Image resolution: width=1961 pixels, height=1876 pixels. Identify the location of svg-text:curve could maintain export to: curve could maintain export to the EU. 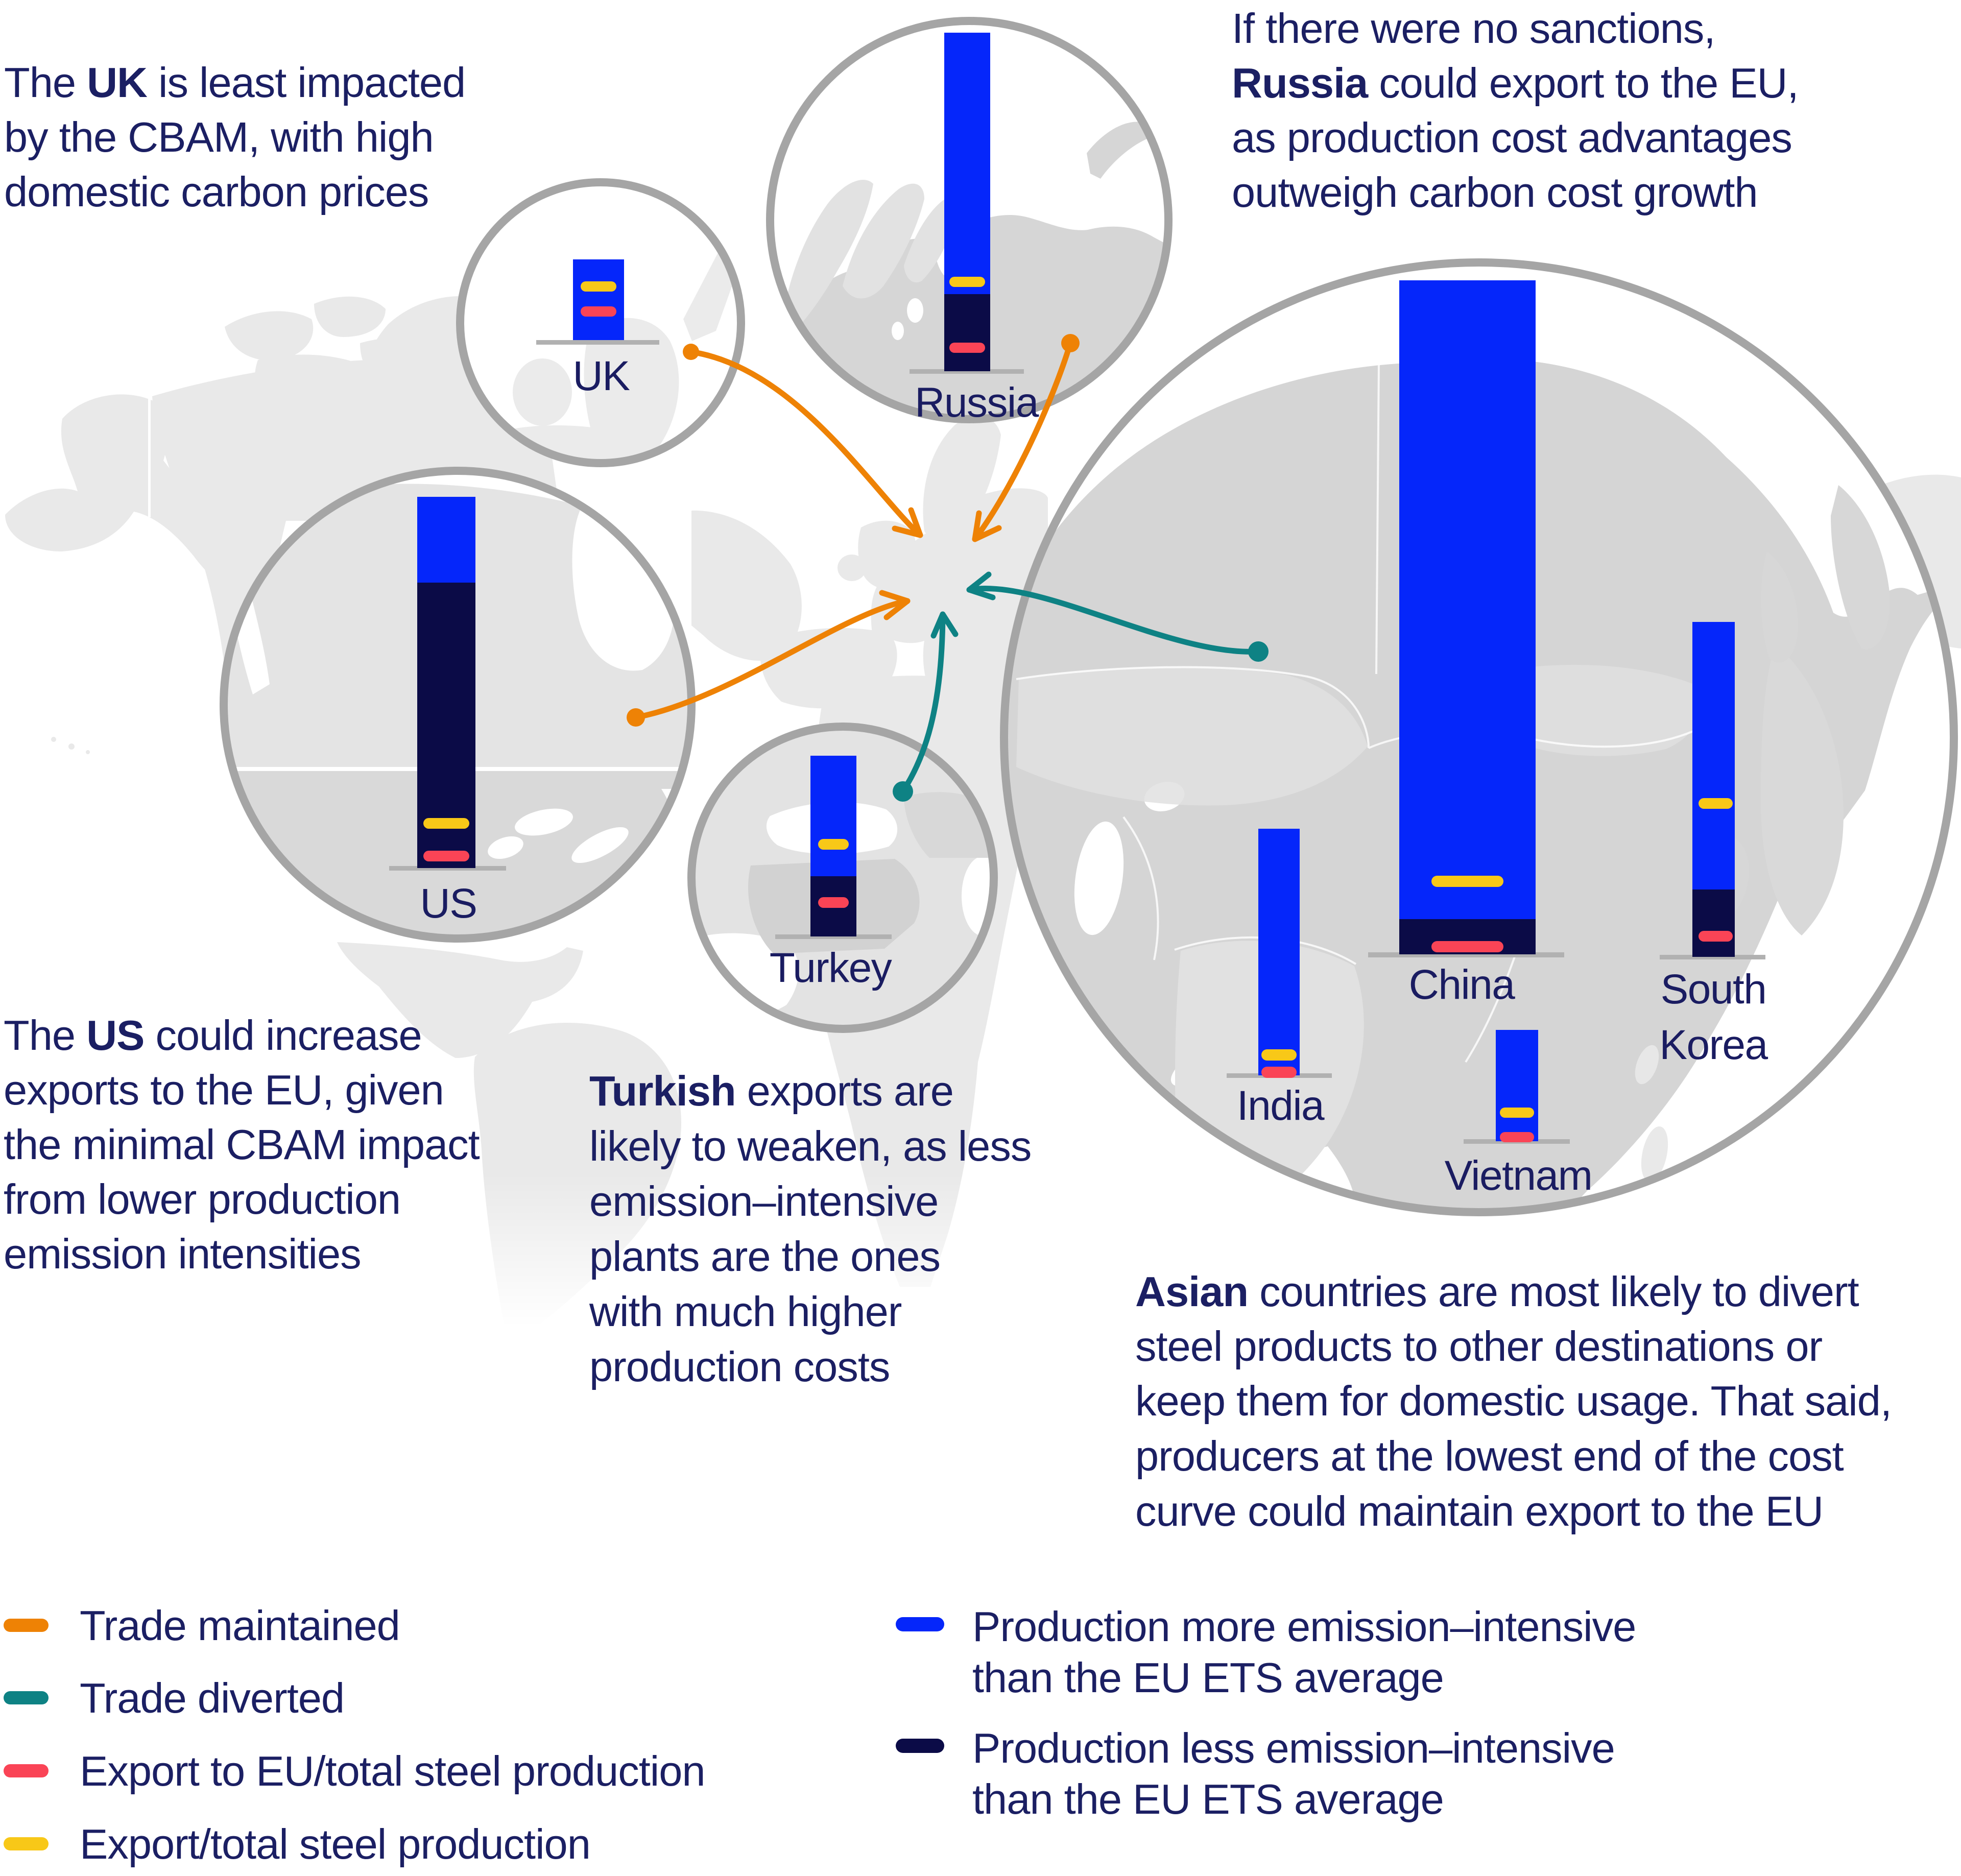
(1479, 1511).